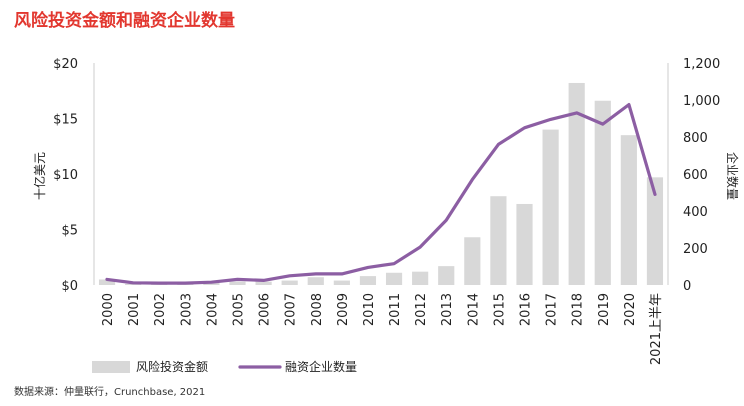  Describe the element at coordinates (172, 366) in the screenshot. I see `legend-bar-label: 风险投资金额` at that location.